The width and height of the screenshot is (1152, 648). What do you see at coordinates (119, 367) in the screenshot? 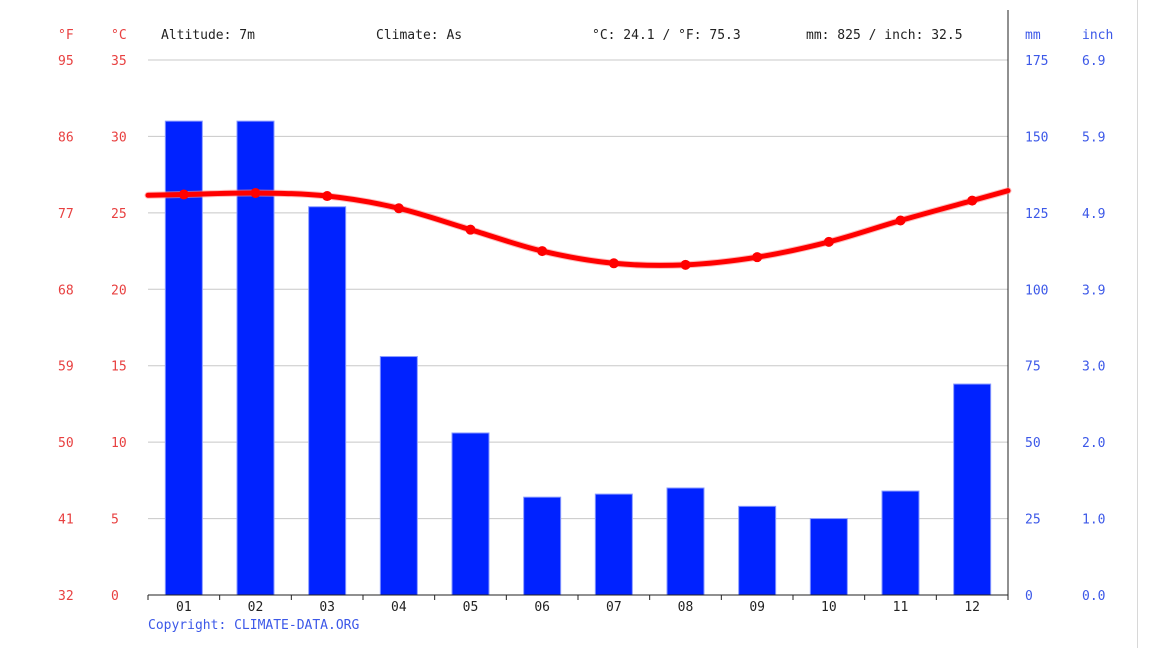
I see `tick-label-celsius: 15` at bounding box center [119, 367].